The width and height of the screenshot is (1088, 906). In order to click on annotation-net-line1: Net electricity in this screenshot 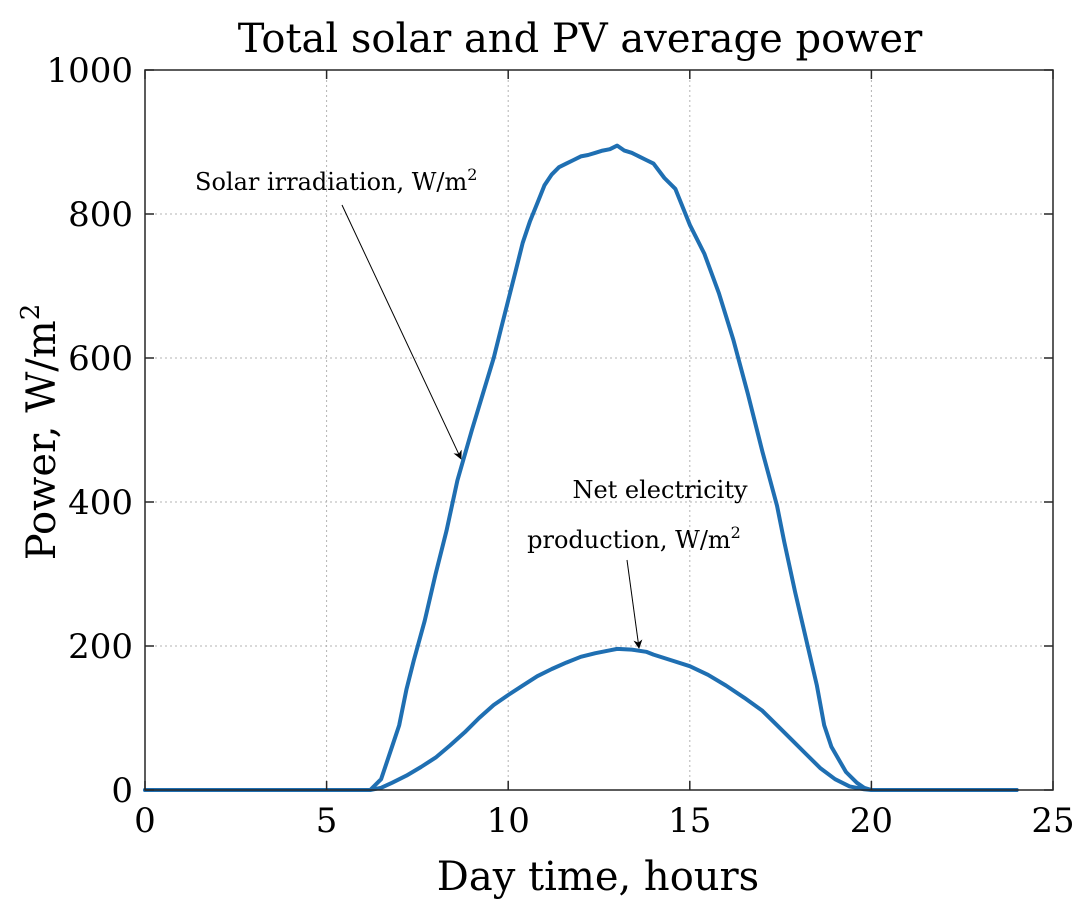, I will do `click(660, 490)`.